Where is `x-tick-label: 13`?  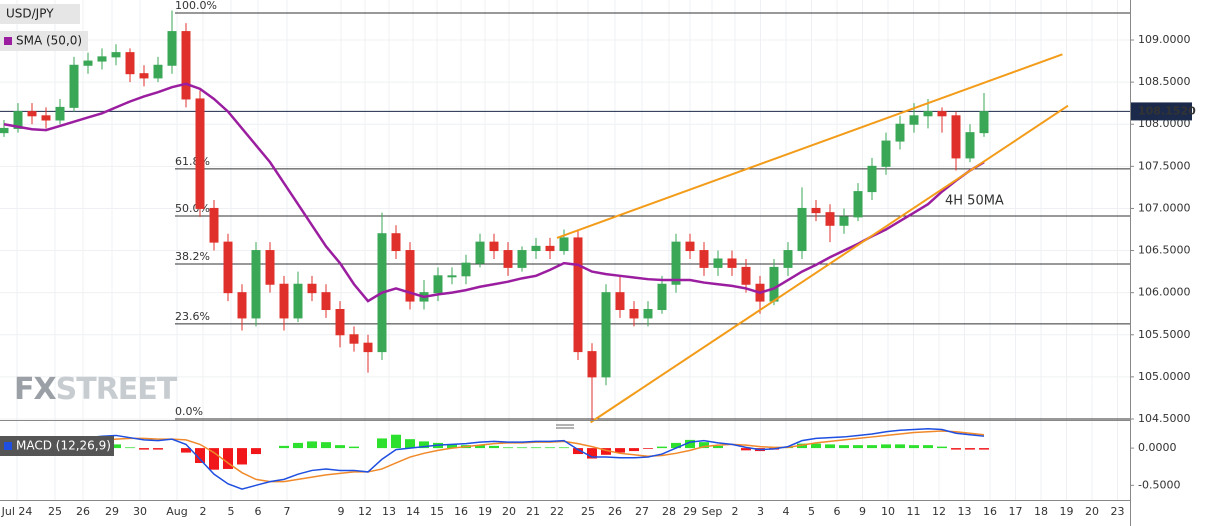 x-tick-label: 13 is located at coordinates (389, 511).